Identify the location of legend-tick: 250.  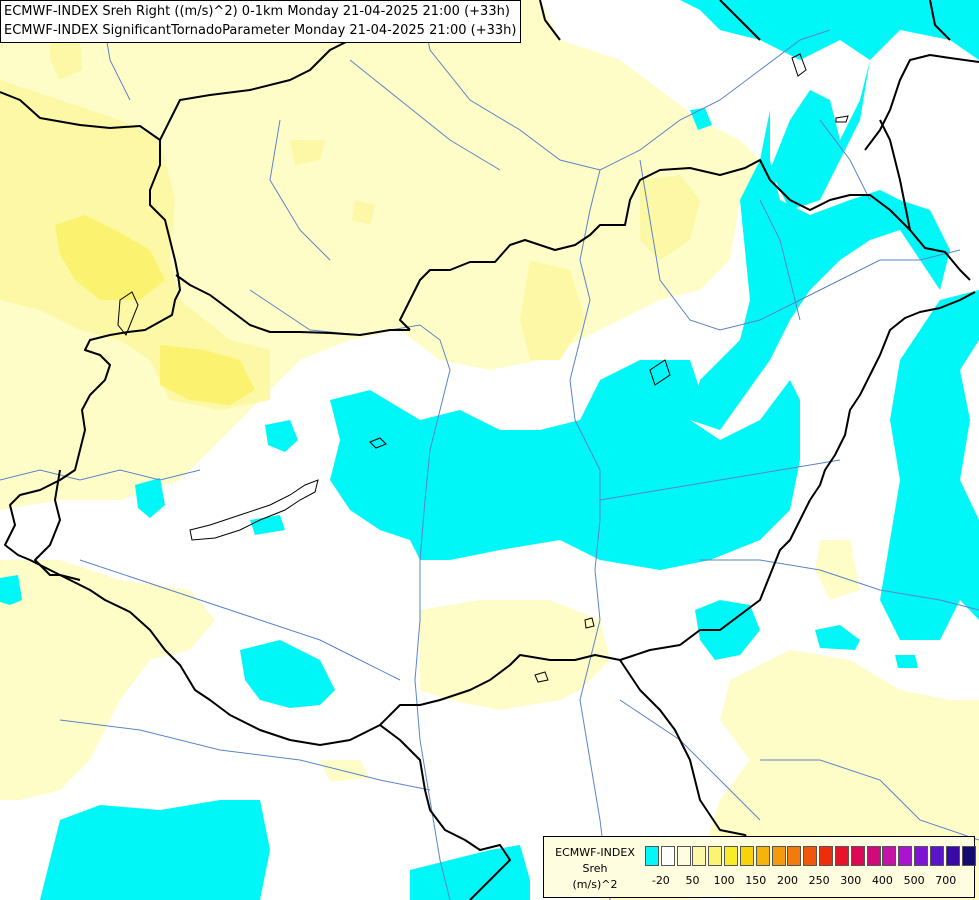
(819, 880).